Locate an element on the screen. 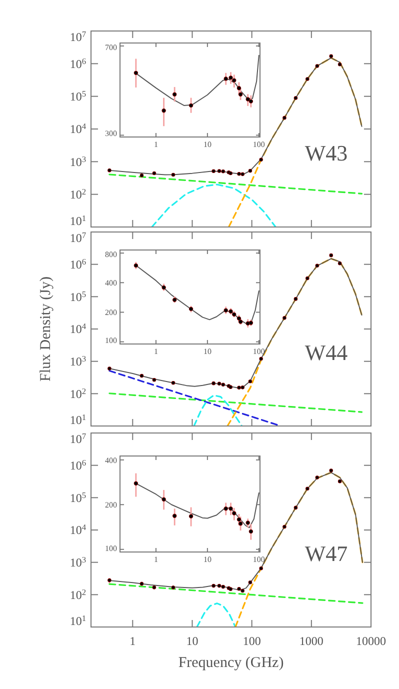 This screenshot has width=399, height=689. y-axis-title: Flux Density (Jy) is located at coordinates (46, 329).